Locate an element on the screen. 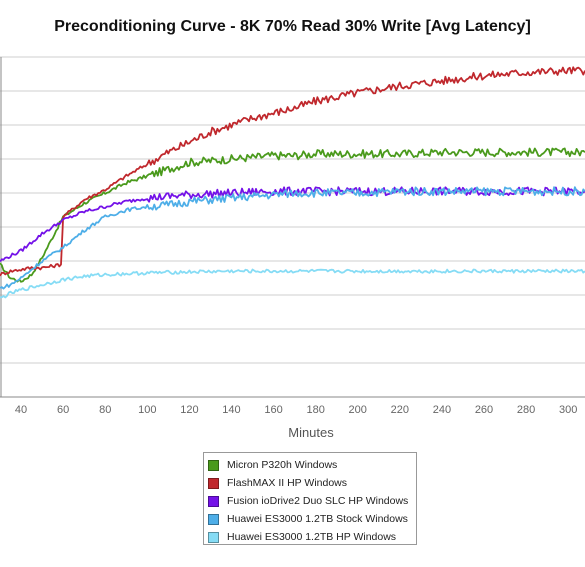 Image resolution: width=585 pixels, height=567 pixels. legend-item: Huawei ES3000 1.2TB HP Windows is located at coordinates (310, 537).